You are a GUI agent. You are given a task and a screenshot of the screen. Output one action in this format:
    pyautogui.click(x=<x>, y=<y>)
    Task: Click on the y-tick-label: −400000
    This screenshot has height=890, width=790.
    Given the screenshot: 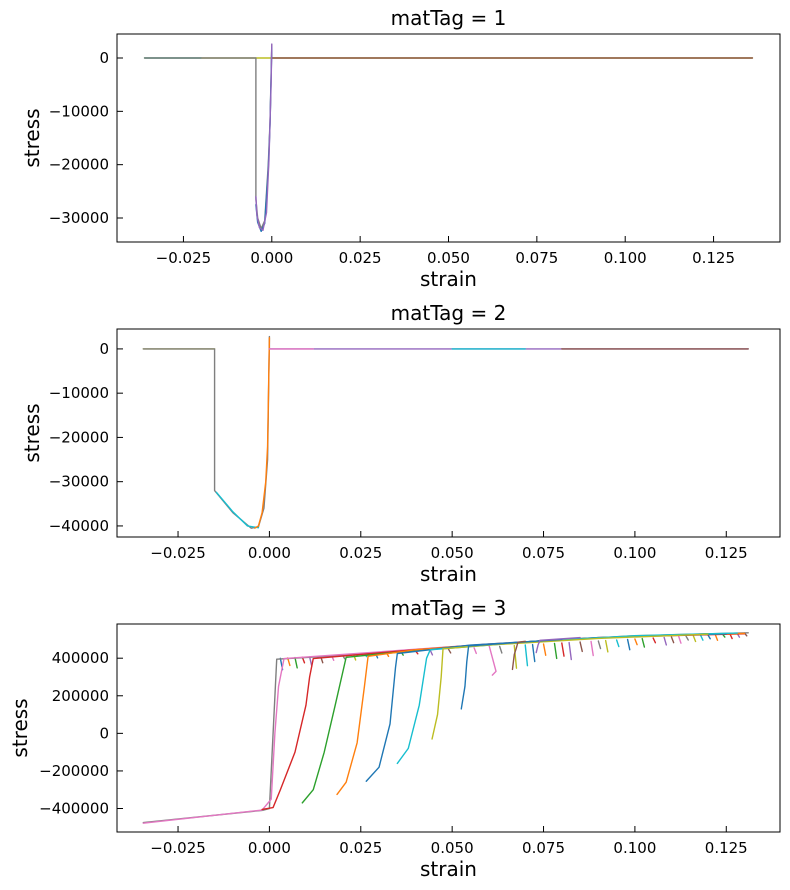 What is the action you would take?
    pyautogui.click(x=74, y=809)
    